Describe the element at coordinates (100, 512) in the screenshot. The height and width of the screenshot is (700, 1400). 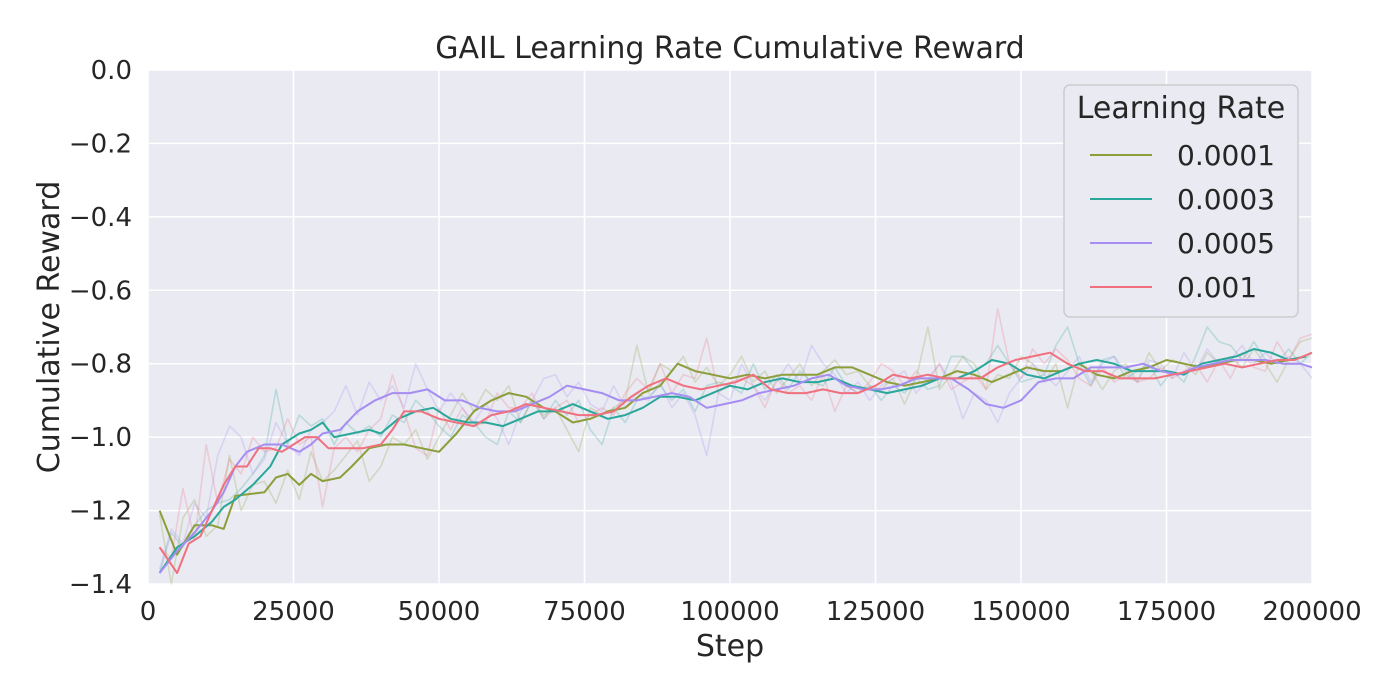
I see `y-tick-label: −1.2` at that location.